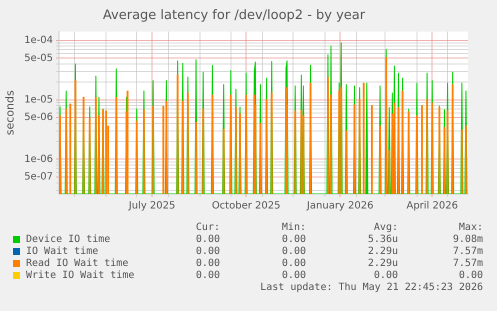 This screenshot has height=311, width=497. I want to click on y-tick-label: 1e-05, so click(39, 100).